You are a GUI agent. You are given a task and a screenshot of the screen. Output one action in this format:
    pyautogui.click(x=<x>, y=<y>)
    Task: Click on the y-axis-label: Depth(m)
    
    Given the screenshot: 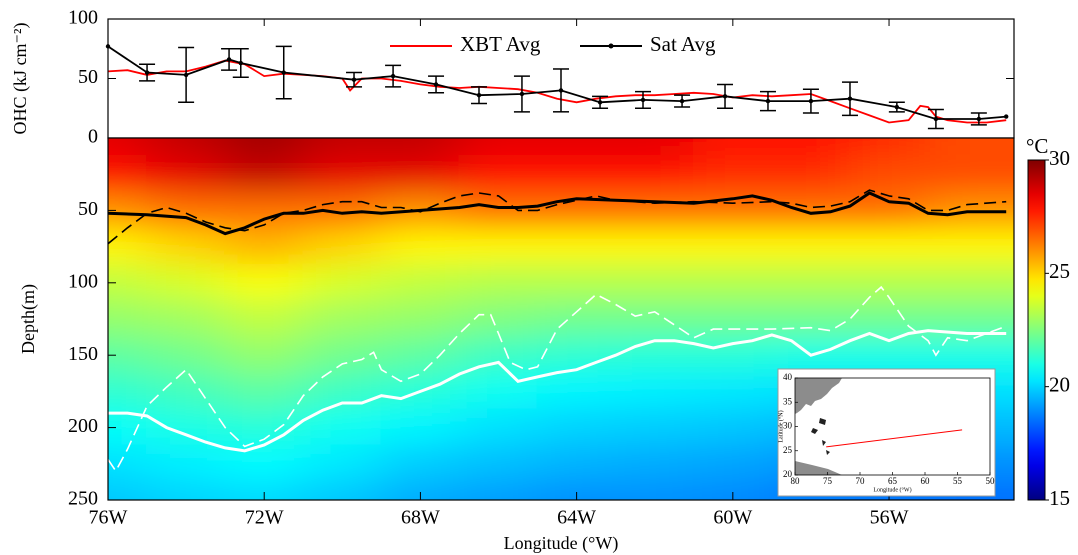 What is the action you would take?
    pyautogui.click(x=28, y=319)
    